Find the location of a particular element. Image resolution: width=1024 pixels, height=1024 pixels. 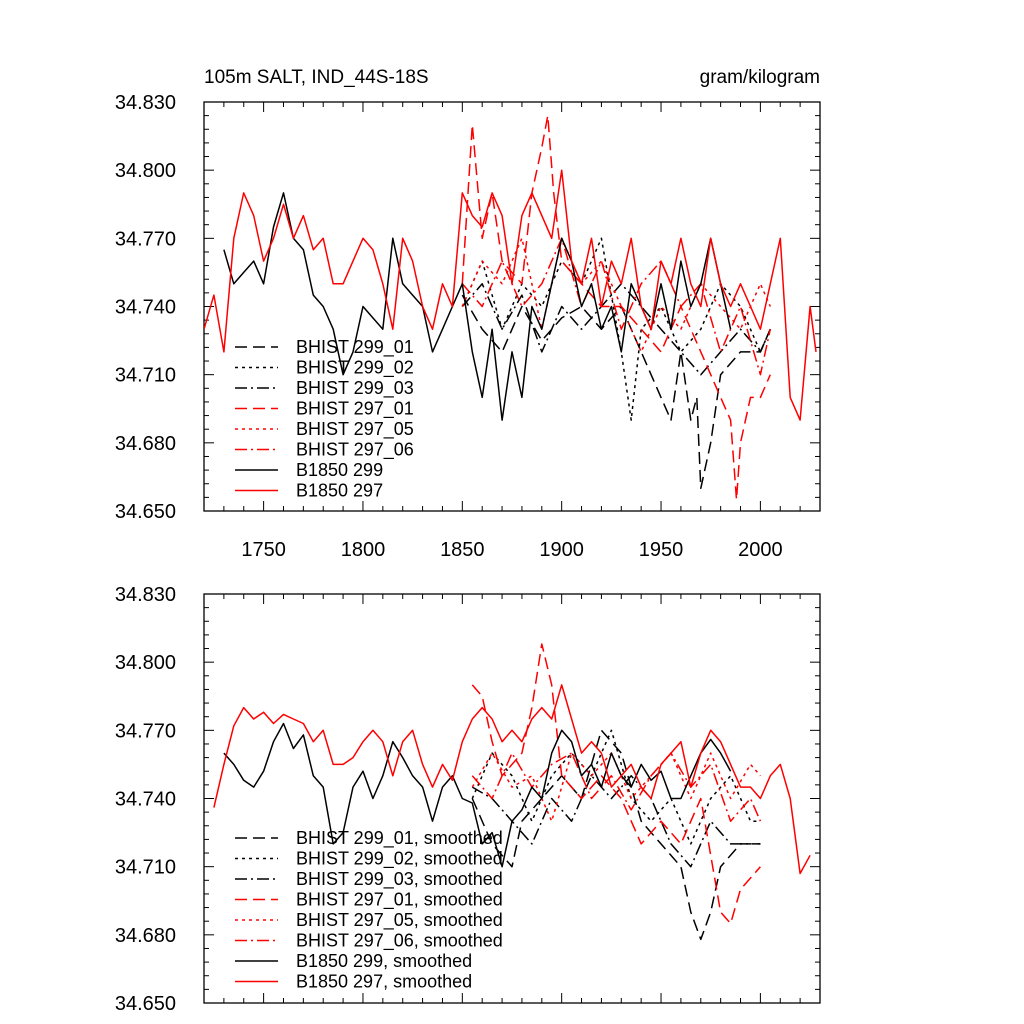

x-tick-label: 1850 is located at coordinates (462, 550).